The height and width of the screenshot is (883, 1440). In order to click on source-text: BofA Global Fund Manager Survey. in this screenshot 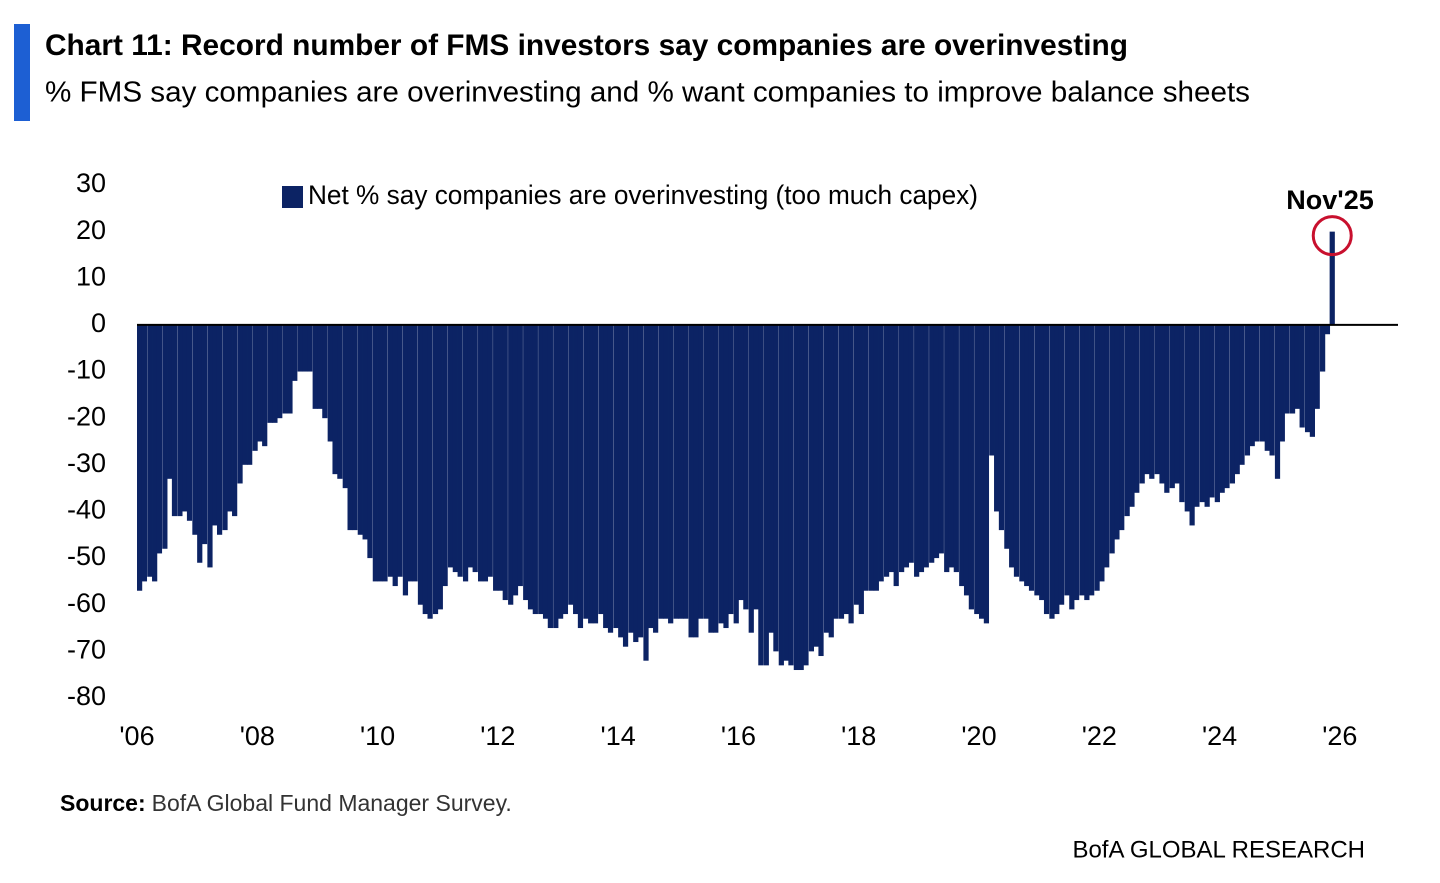, I will do `click(332, 803)`.